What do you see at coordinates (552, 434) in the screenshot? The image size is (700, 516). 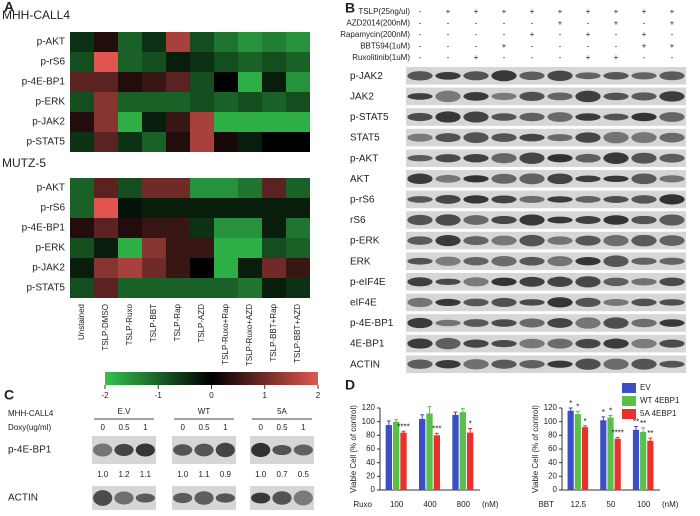 I see `y-tick-label: 80` at bounding box center [552, 434].